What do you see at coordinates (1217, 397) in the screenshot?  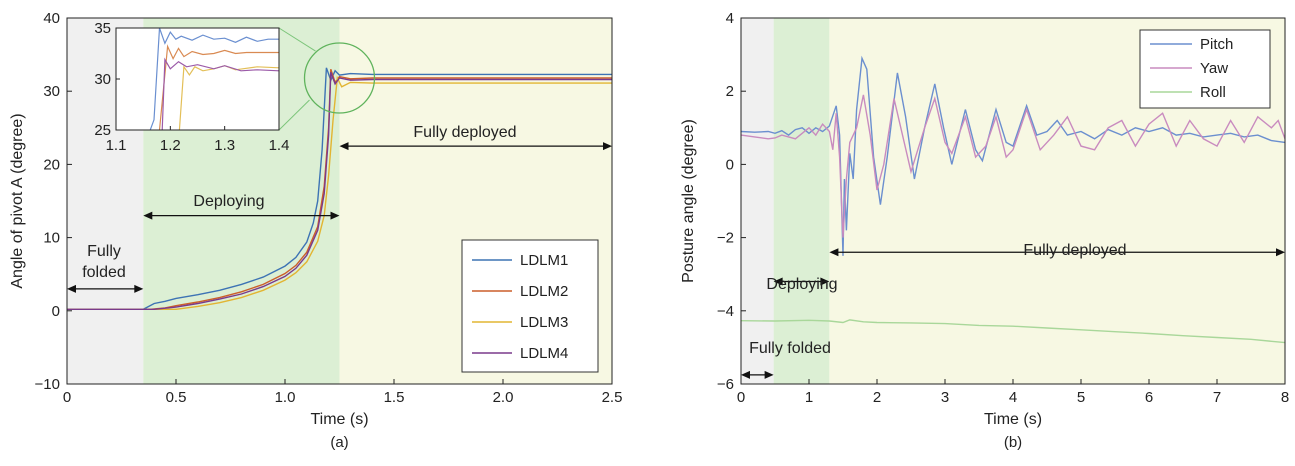 I see `x-tick-label: 7` at bounding box center [1217, 397].